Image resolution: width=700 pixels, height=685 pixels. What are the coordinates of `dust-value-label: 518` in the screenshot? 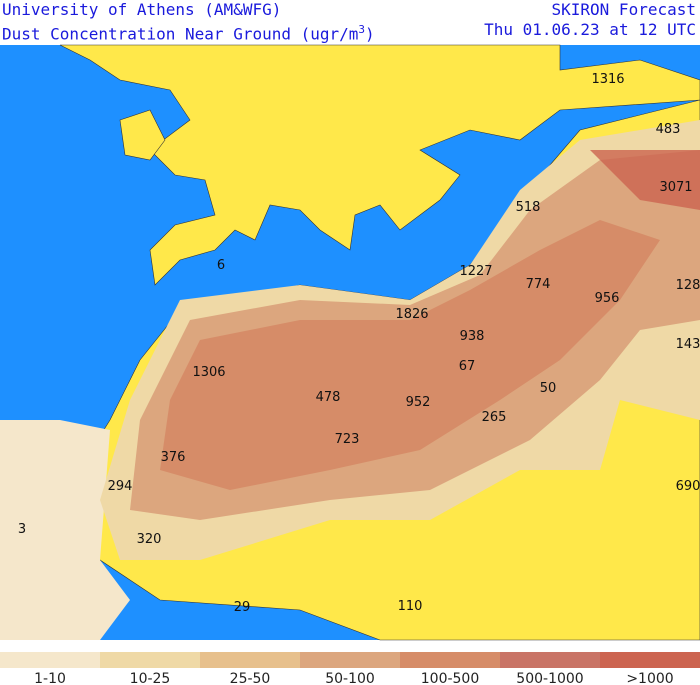 It's located at (528, 207).